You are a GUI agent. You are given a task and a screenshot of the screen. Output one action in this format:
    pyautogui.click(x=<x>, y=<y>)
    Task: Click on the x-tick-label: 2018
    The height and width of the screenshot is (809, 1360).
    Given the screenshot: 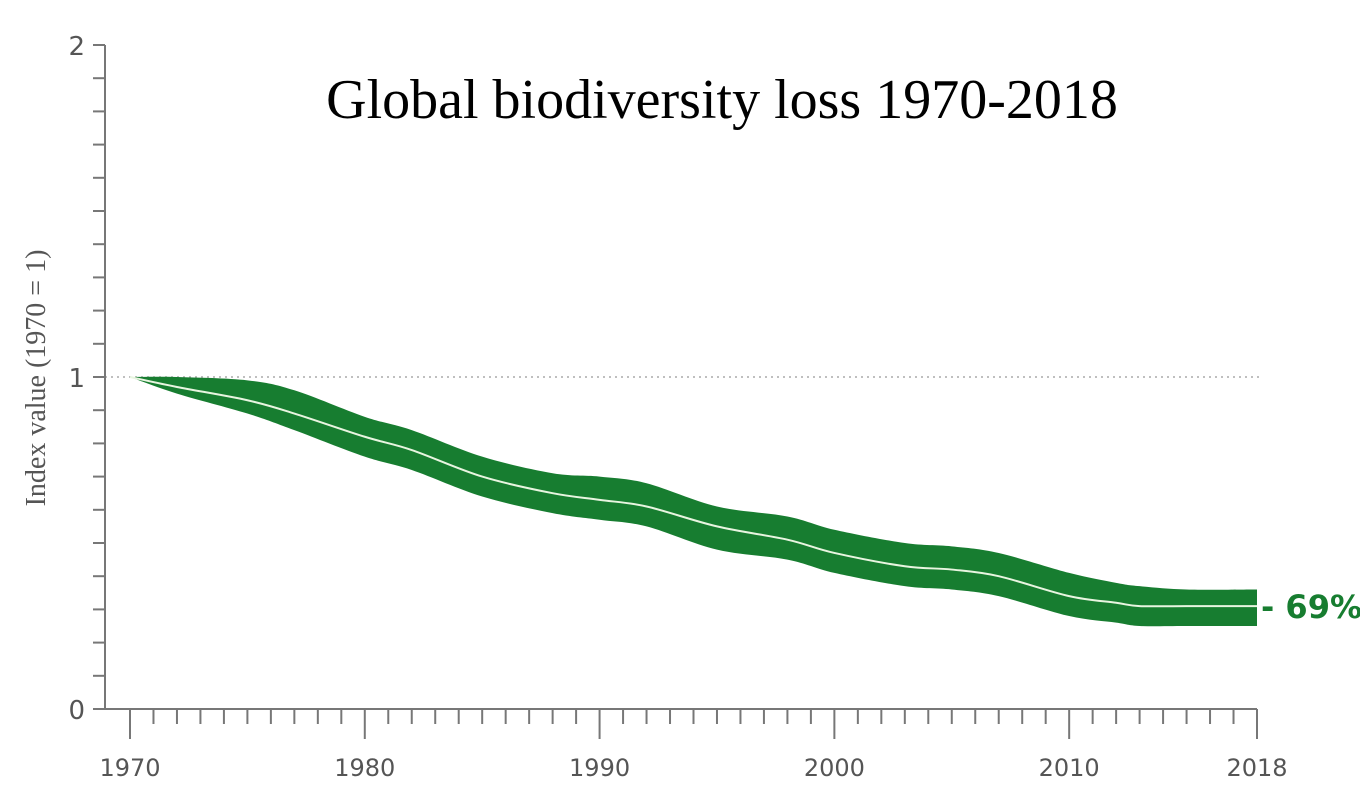 What is the action you would take?
    pyautogui.click(x=1256, y=768)
    